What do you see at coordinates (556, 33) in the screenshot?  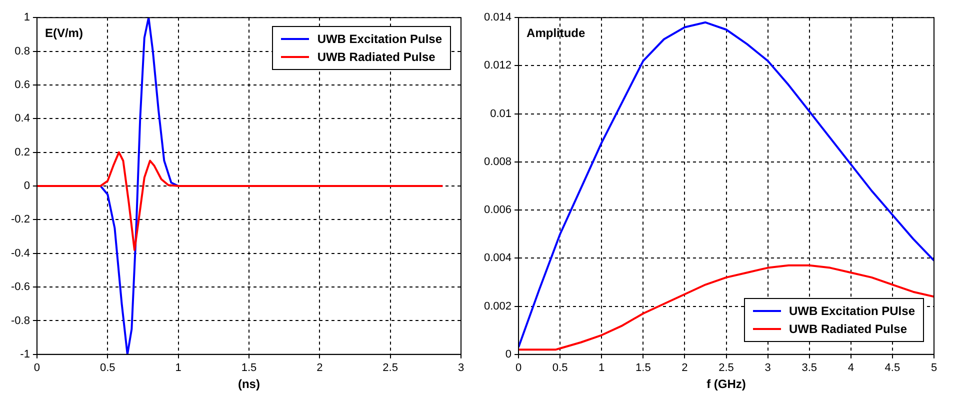 I see `y-axis-title: Amplitude` at bounding box center [556, 33].